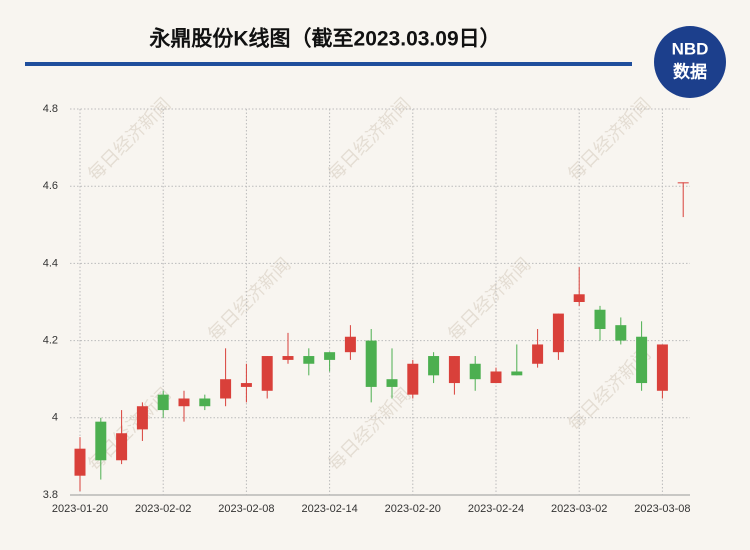 Image resolution: width=750 pixels, height=550 pixels. I want to click on y-tick-label: 3.8, so click(50, 495).